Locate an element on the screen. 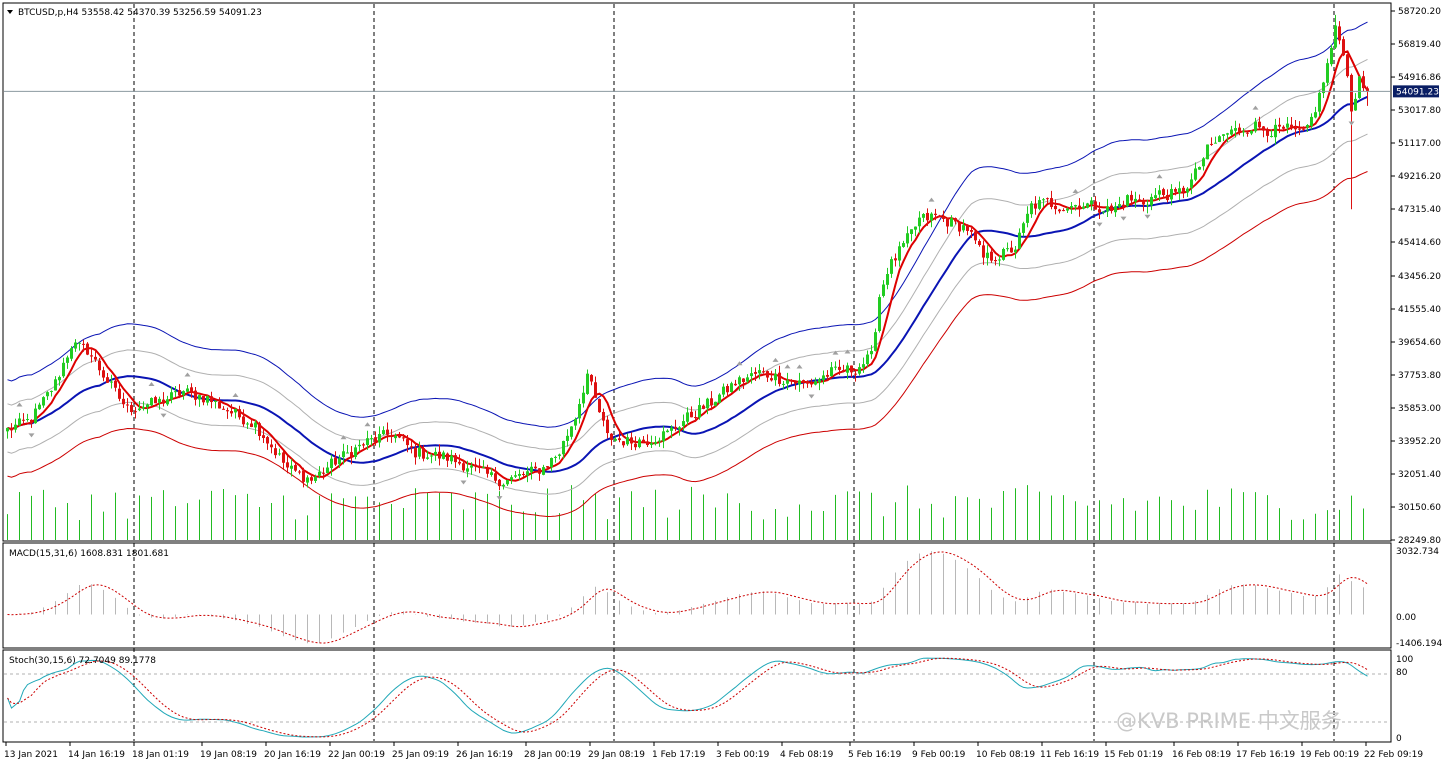 The image size is (1445, 768). time-tick-label: 29 Jan 08:19 is located at coordinates (616, 755).